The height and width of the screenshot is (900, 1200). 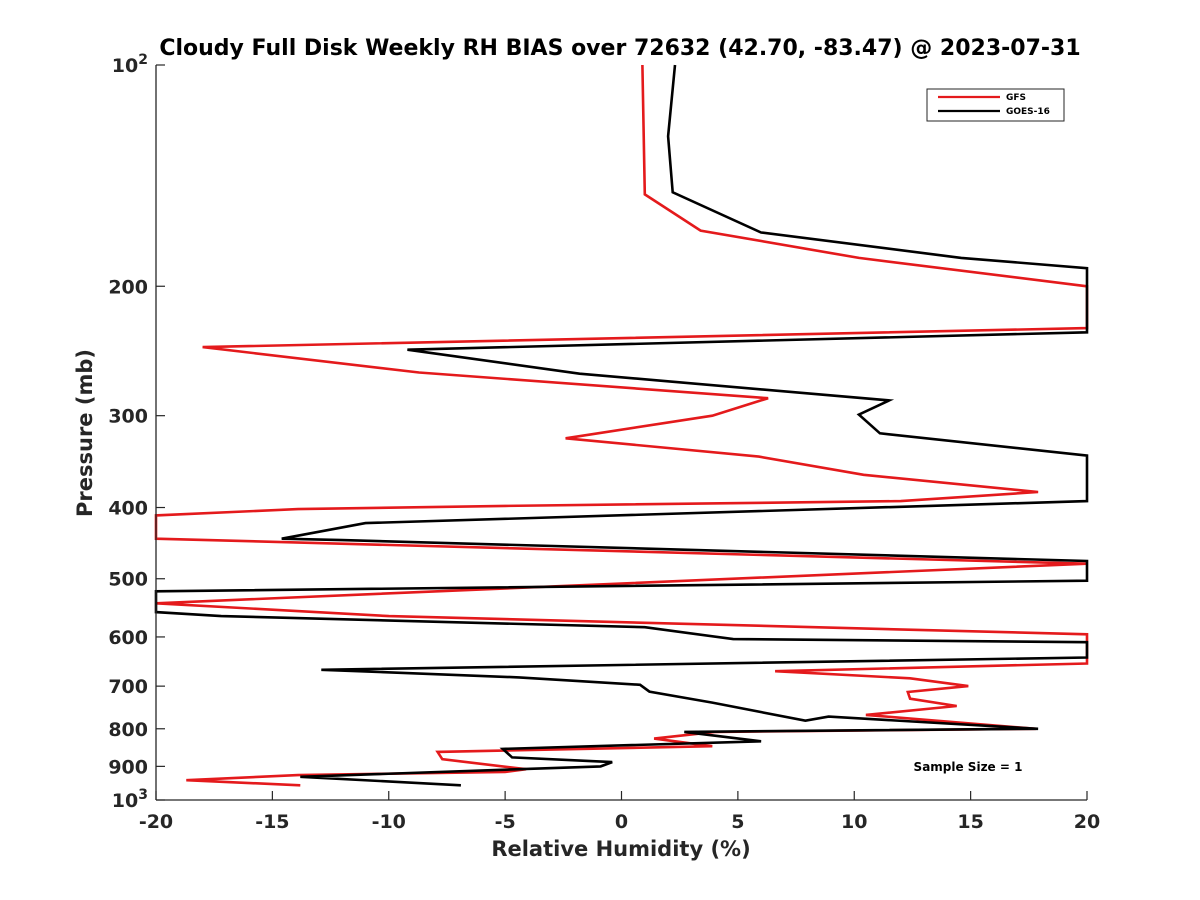 What do you see at coordinates (968, 767) in the screenshot?
I see `sample-size-annotation: Sample Size = 1` at bounding box center [968, 767].